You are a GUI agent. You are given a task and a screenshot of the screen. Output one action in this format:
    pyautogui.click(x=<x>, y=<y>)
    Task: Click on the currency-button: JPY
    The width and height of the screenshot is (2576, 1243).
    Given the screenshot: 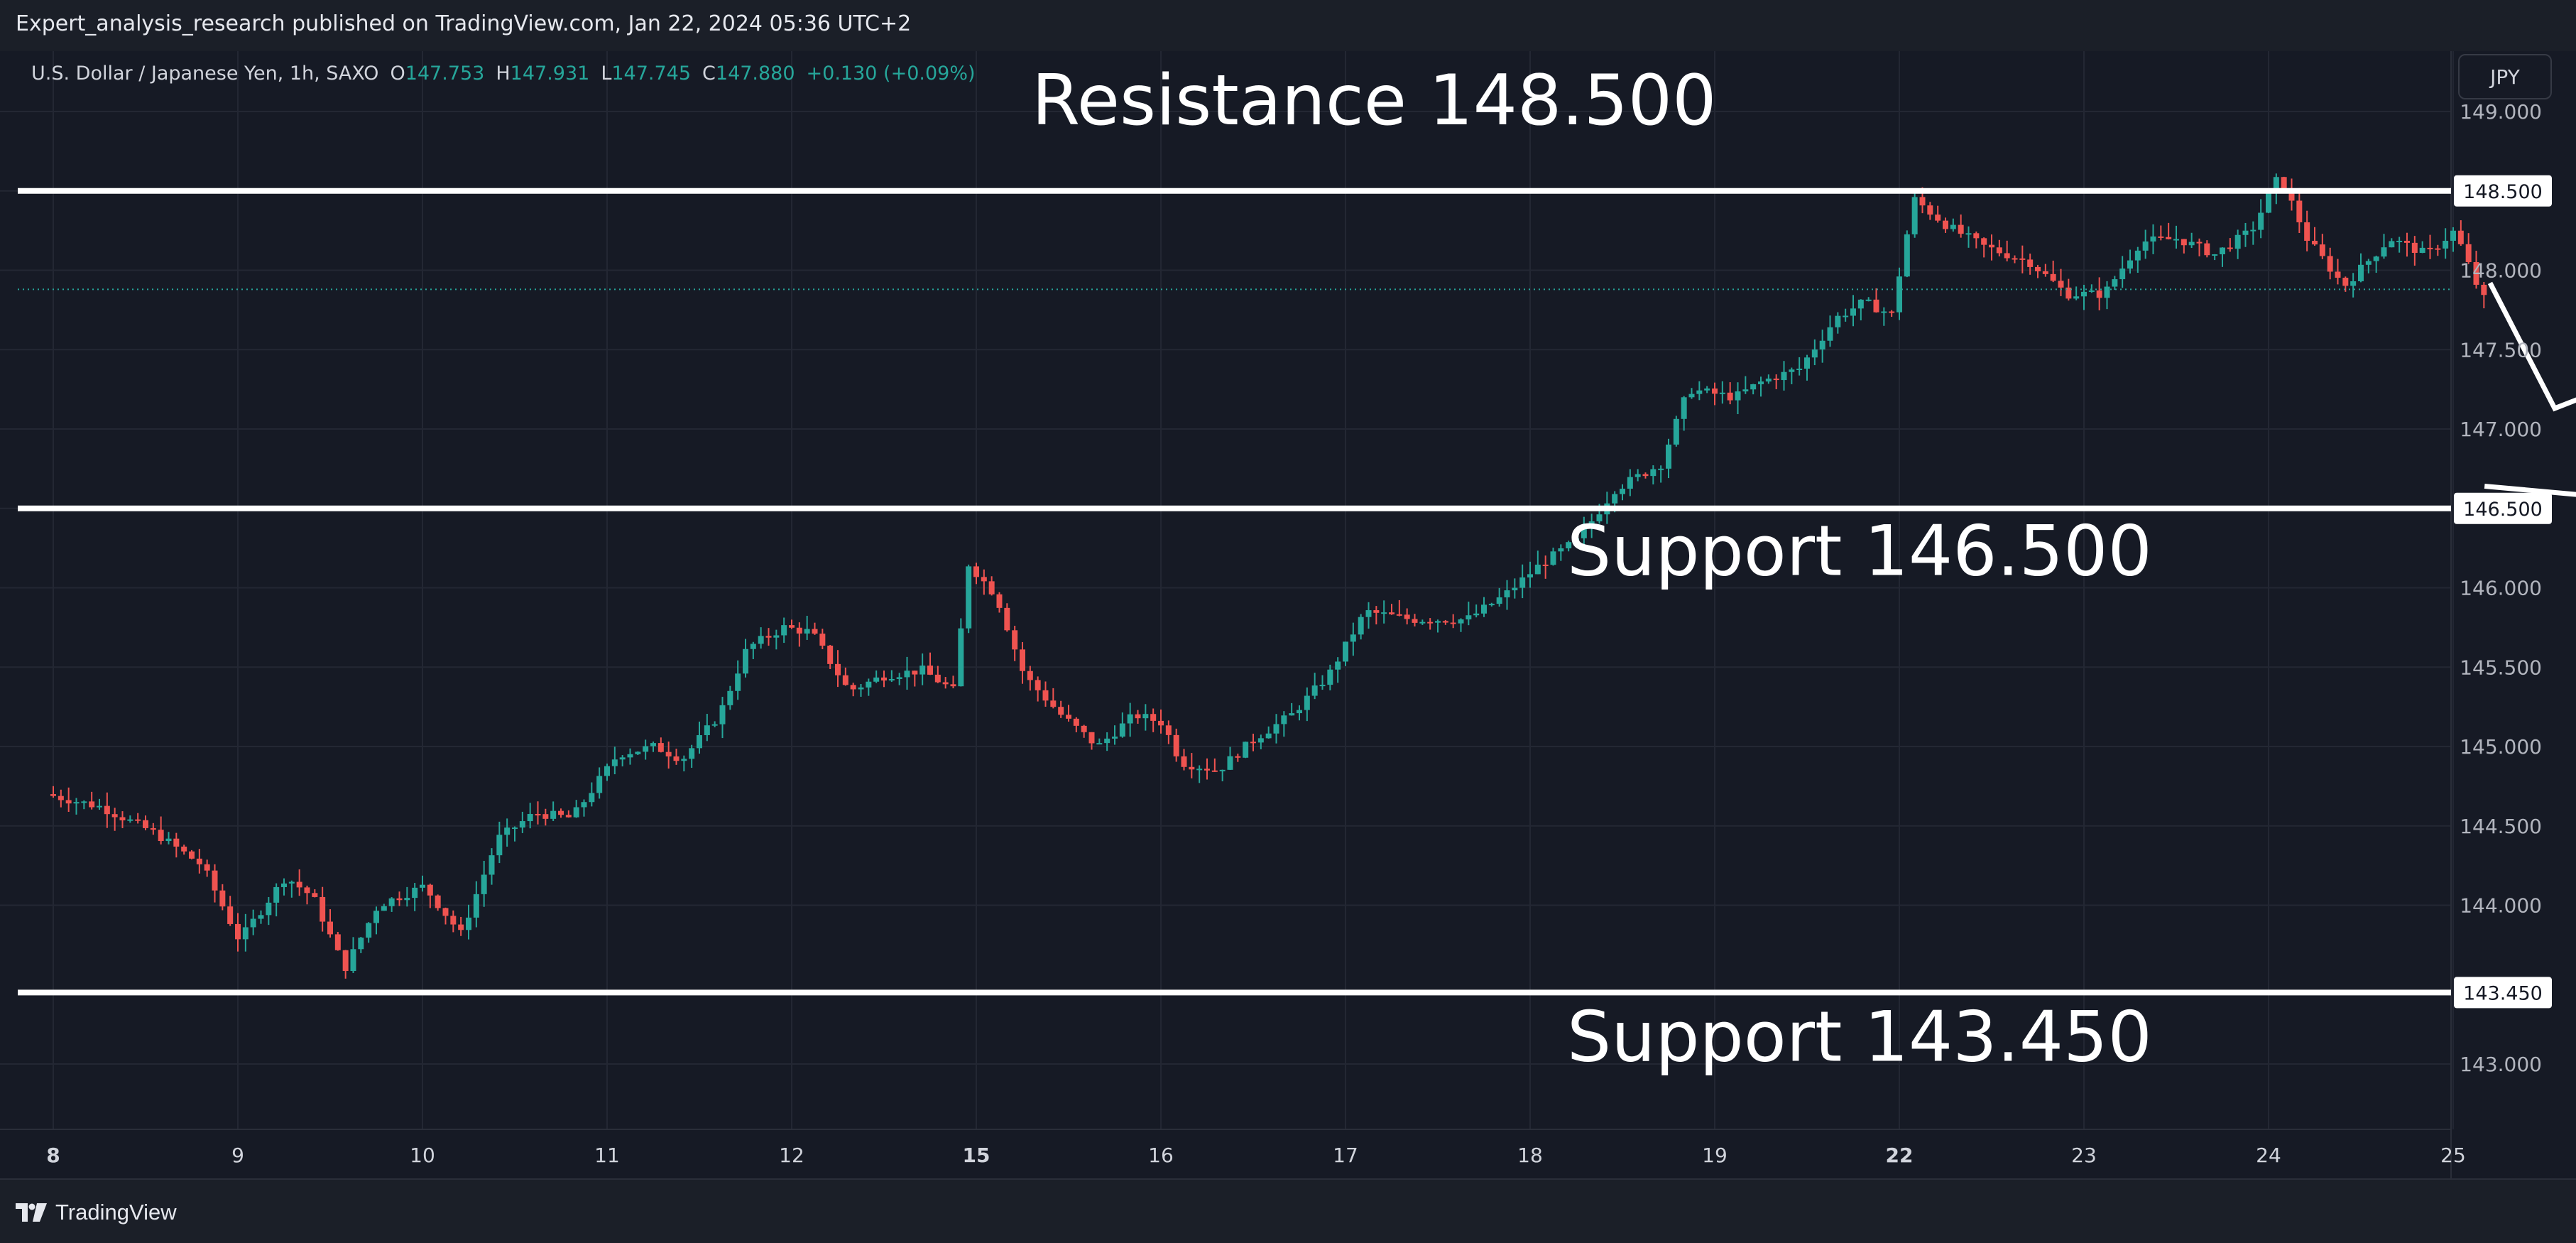 What is the action you would take?
    pyautogui.click(x=2505, y=76)
    